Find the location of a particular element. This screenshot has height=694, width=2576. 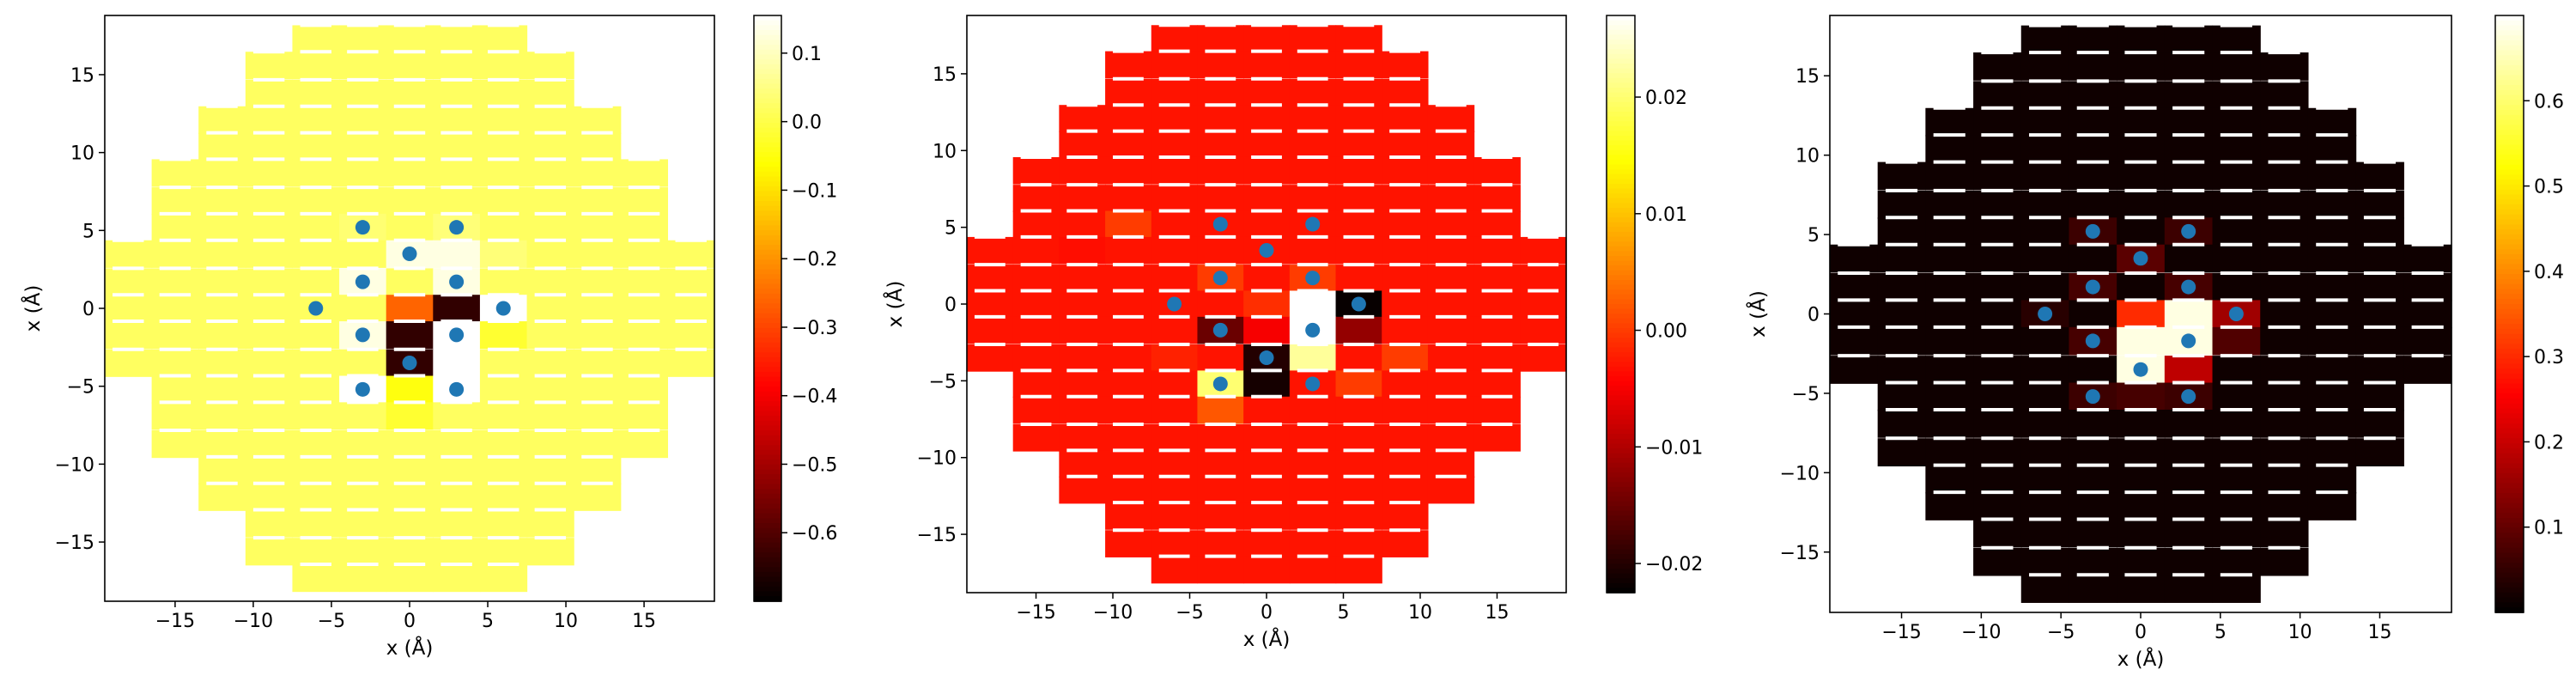

colorbar-tick-label: 0.1 is located at coordinates (2549, 528).